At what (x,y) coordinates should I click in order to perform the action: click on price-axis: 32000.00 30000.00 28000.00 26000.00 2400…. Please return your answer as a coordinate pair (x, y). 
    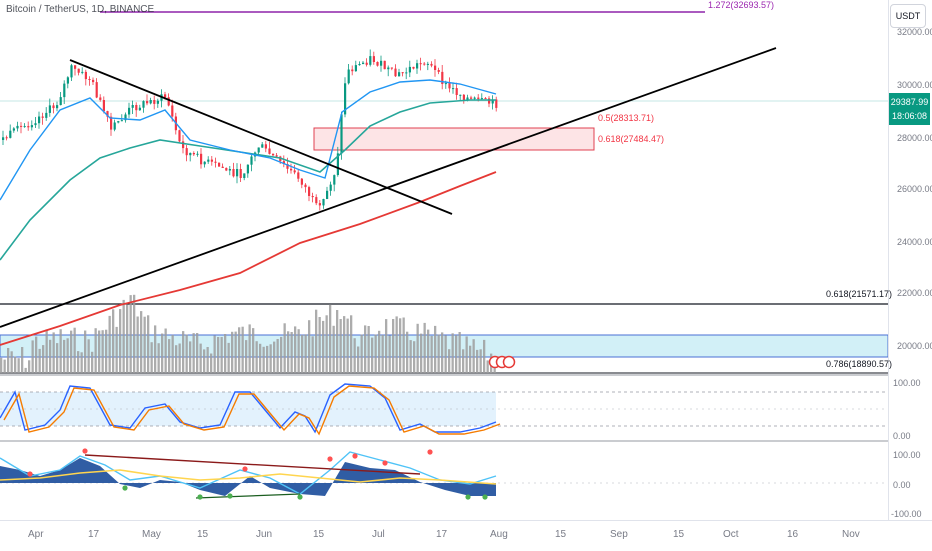
    Looking at the image, I should click on (910, 260).